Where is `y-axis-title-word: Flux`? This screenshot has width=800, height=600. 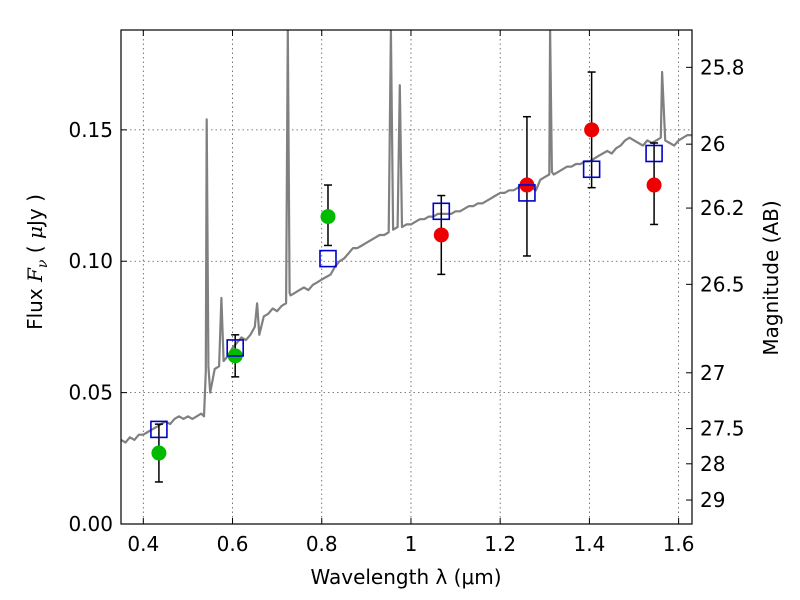 y-axis-title-word: Flux is located at coordinates (35, 306).